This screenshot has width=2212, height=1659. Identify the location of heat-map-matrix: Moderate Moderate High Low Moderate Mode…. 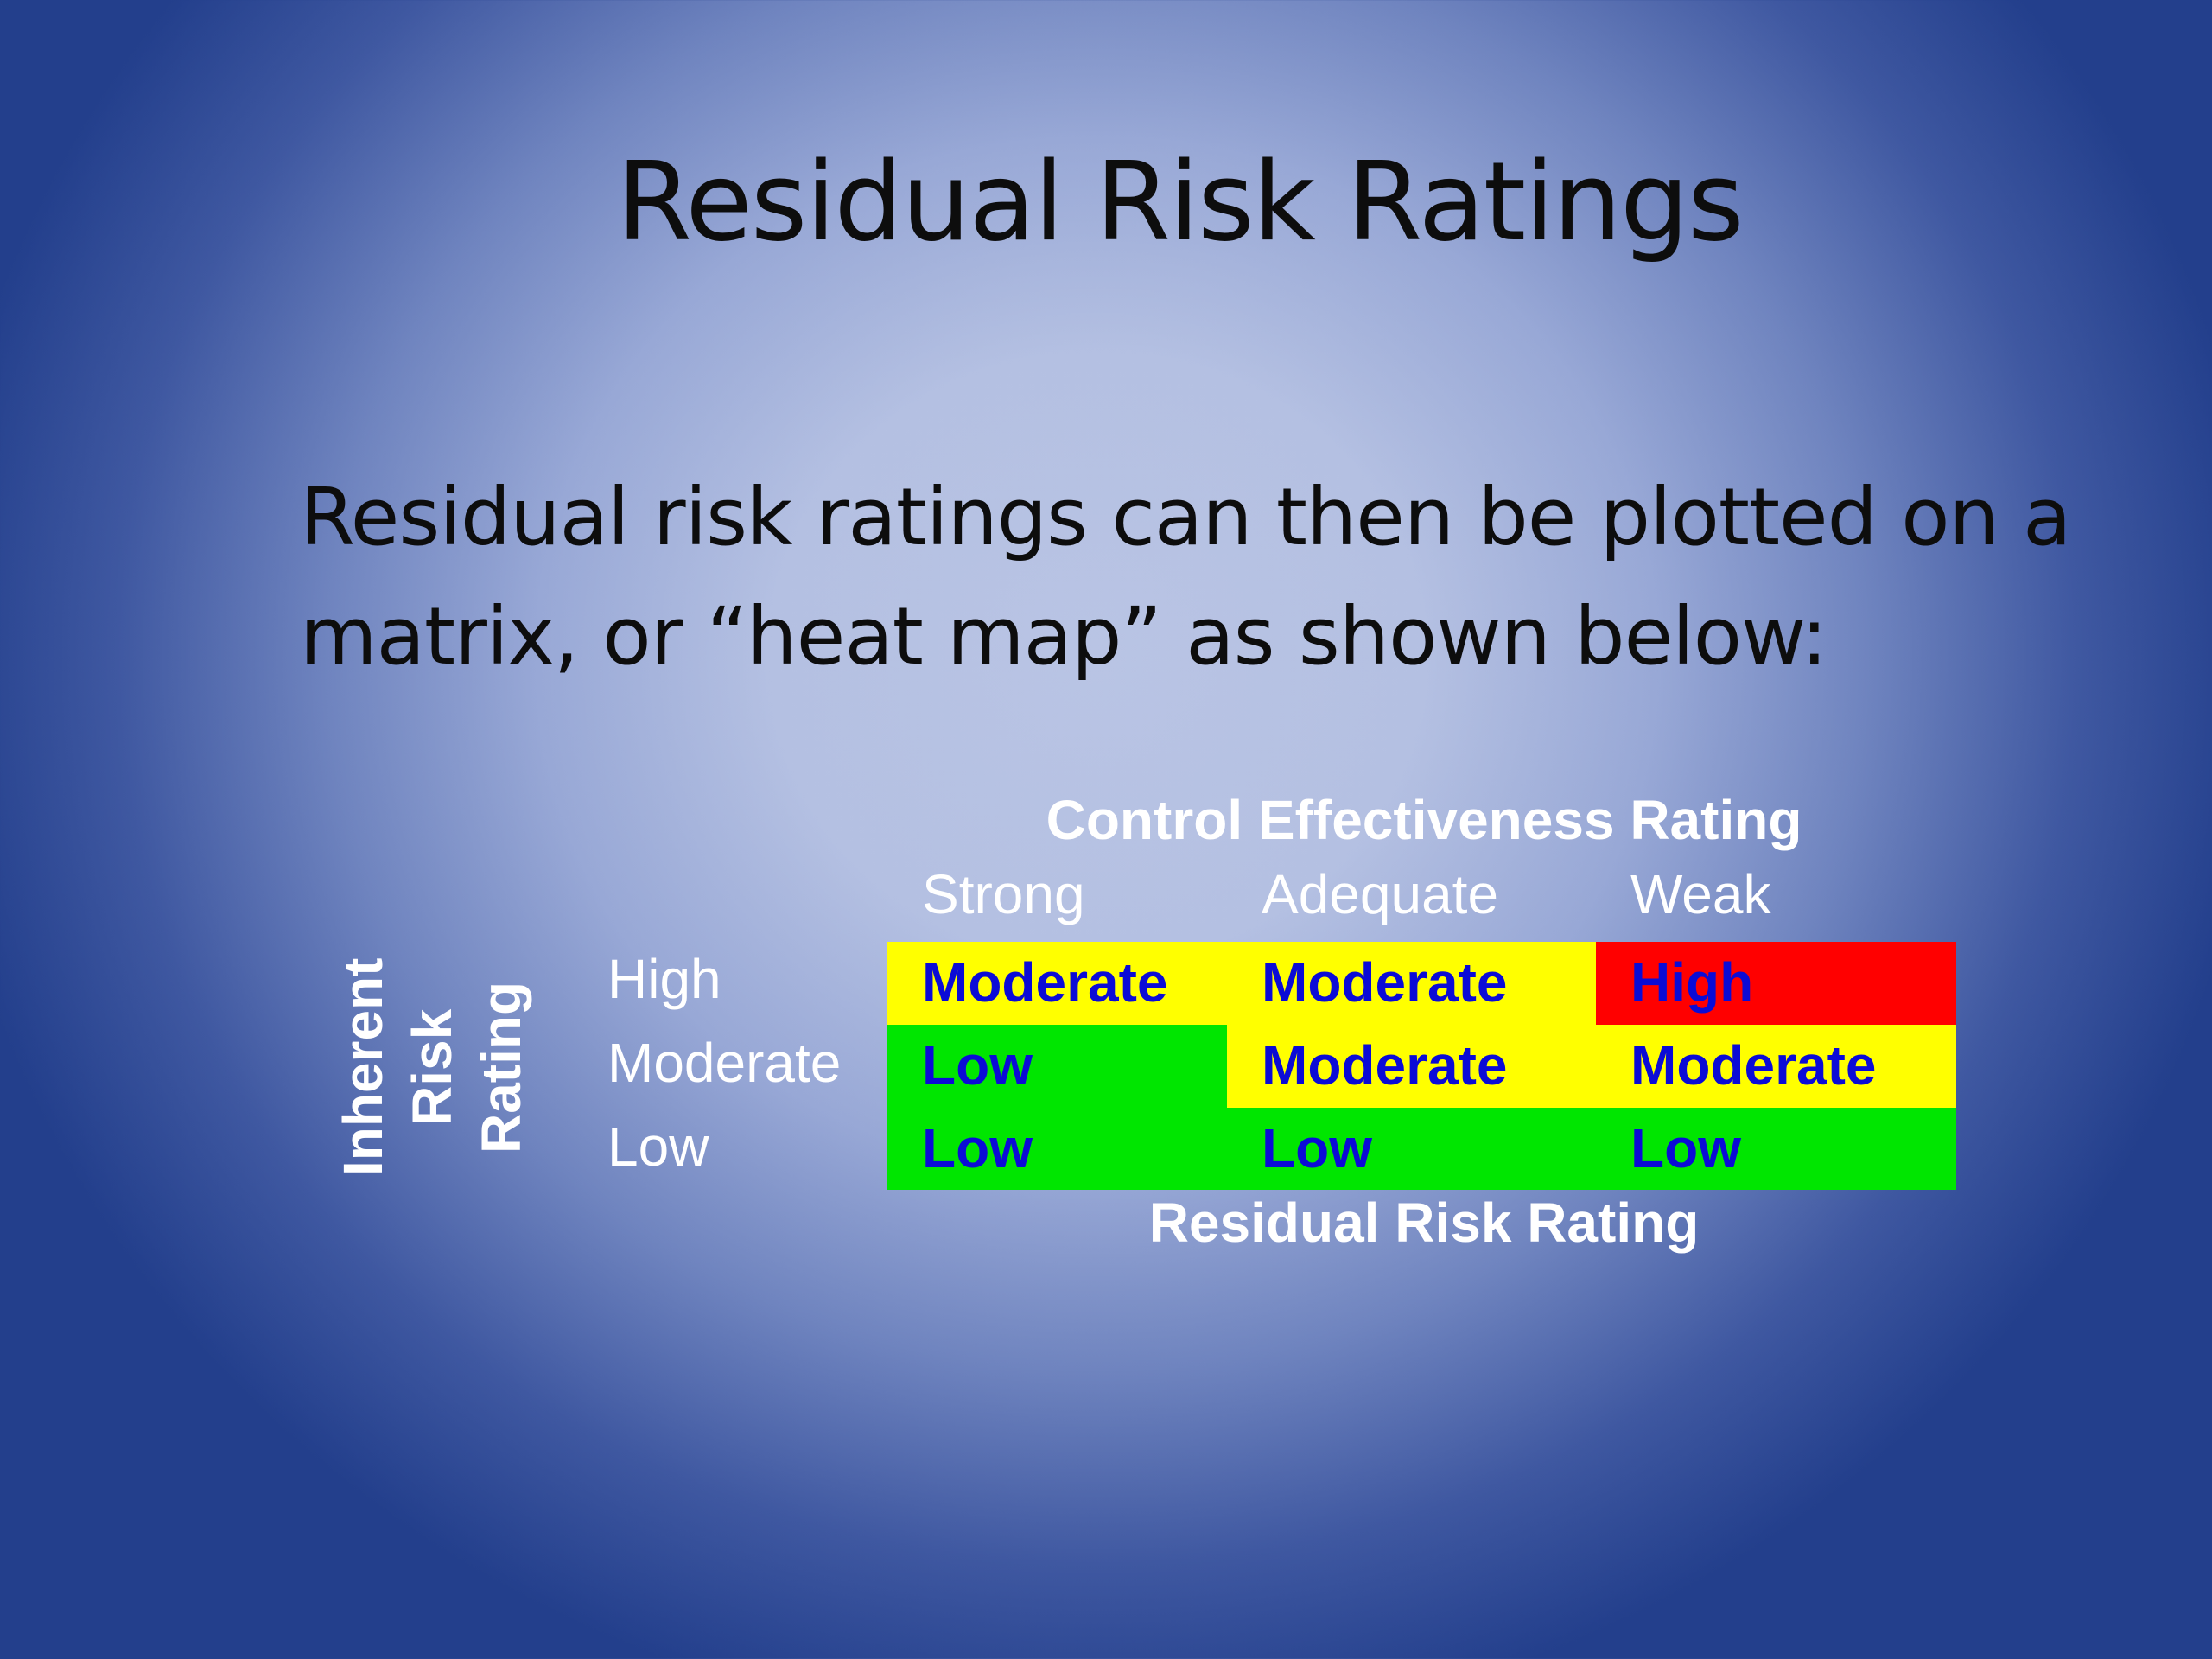
(1421, 1066).